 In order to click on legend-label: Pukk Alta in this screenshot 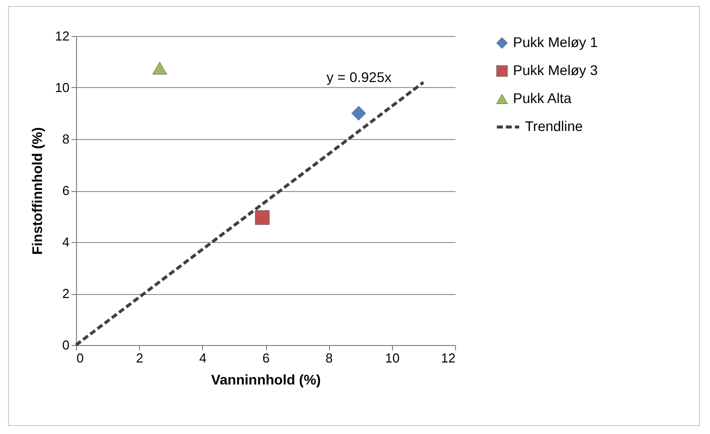, I will do `click(542, 98)`.